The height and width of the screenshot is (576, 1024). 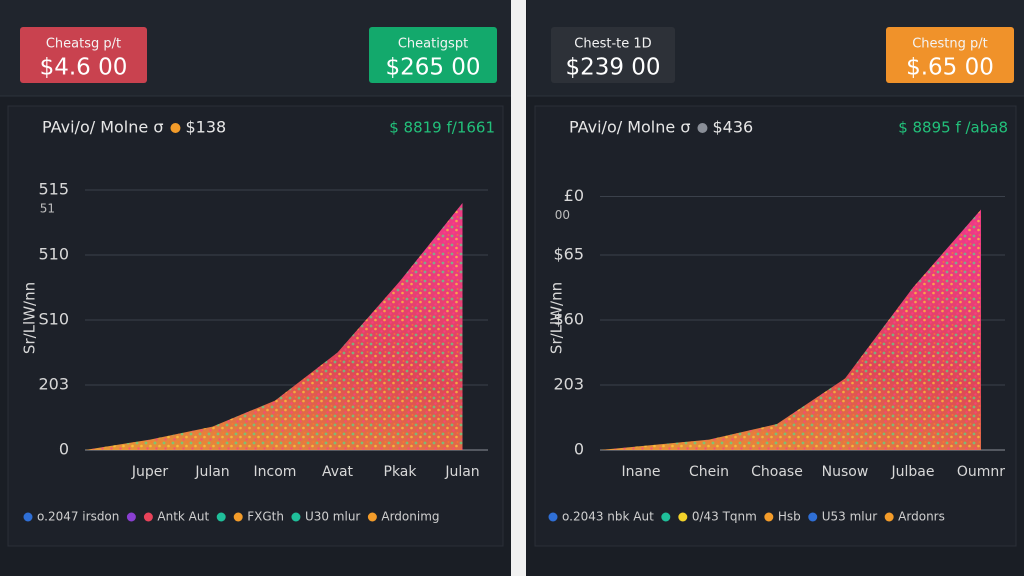 What do you see at coordinates (275, 472) in the screenshot?
I see `x-tick-label: Incom` at bounding box center [275, 472].